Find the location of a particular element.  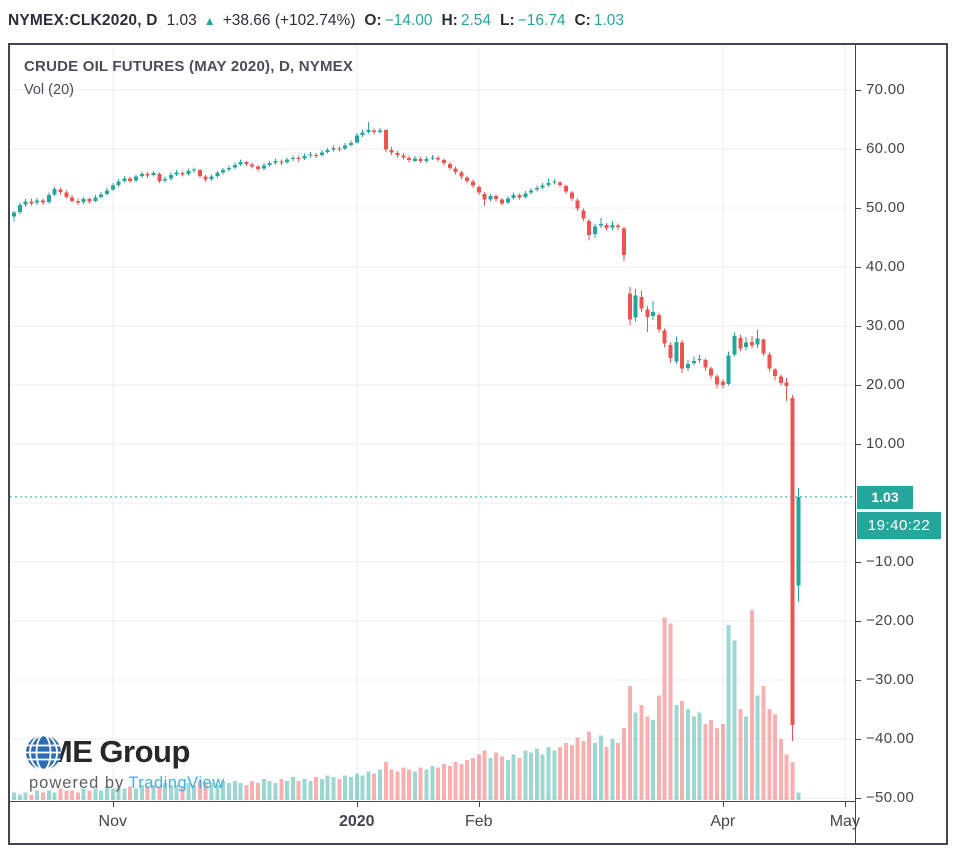

y-axis-label: 20.00 is located at coordinates (886, 384).